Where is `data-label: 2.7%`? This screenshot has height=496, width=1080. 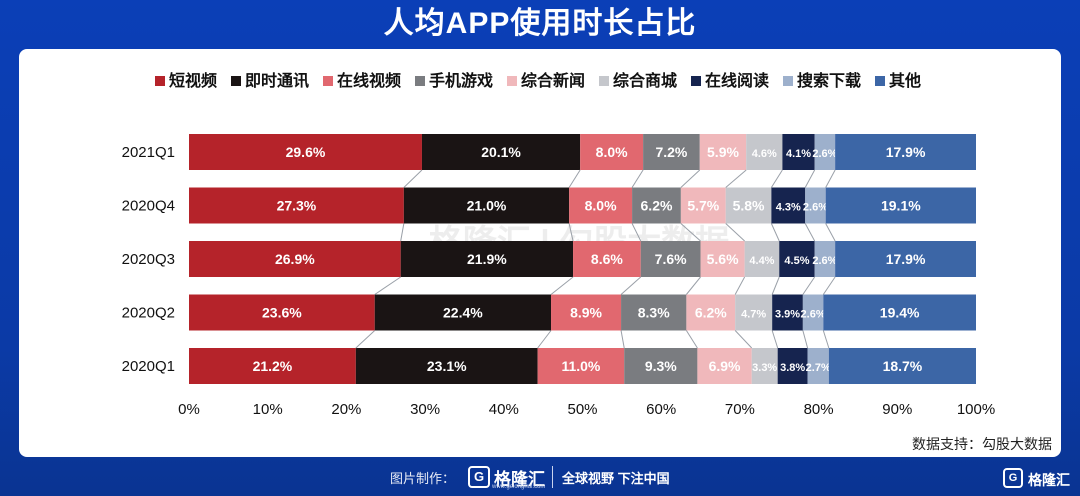 data-label: 2.7% is located at coordinates (818, 368).